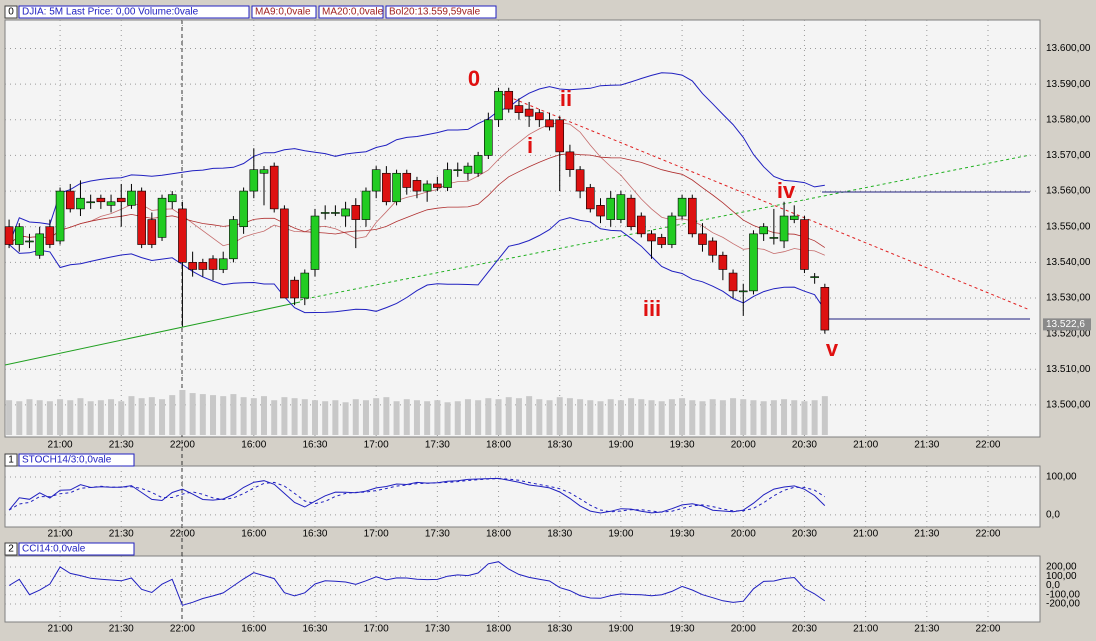 The image size is (1096, 641). Describe the element at coordinates (1063, 604) in the screenshot. I see `y-tick-label: -200,00` at that location.